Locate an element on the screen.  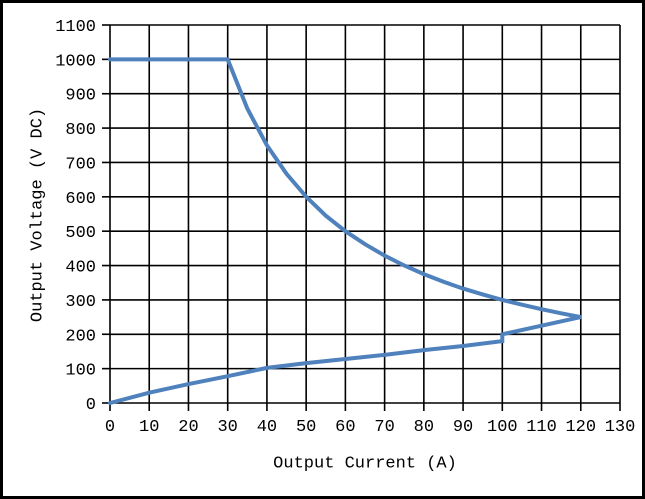
x-tick-label: 60 is located at coordinates (345, 427).